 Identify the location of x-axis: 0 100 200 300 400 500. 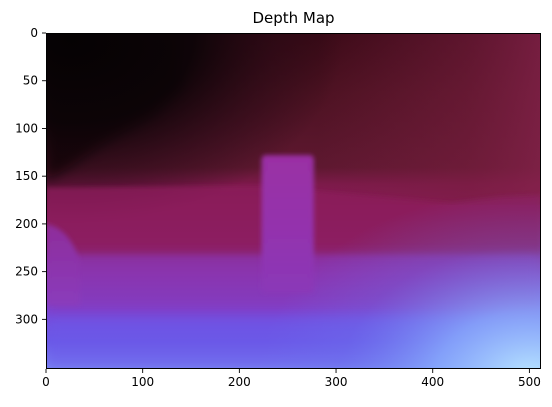
(291, 379).